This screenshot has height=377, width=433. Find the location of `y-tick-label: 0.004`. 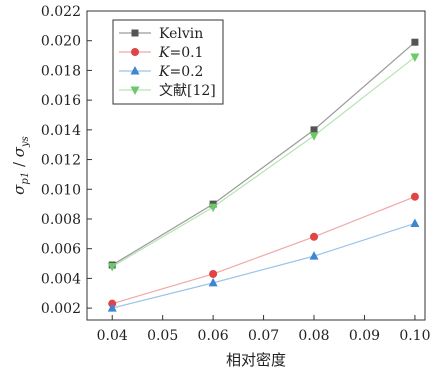

y-tick-label: 0.004 is located at coordinates (61, 279).